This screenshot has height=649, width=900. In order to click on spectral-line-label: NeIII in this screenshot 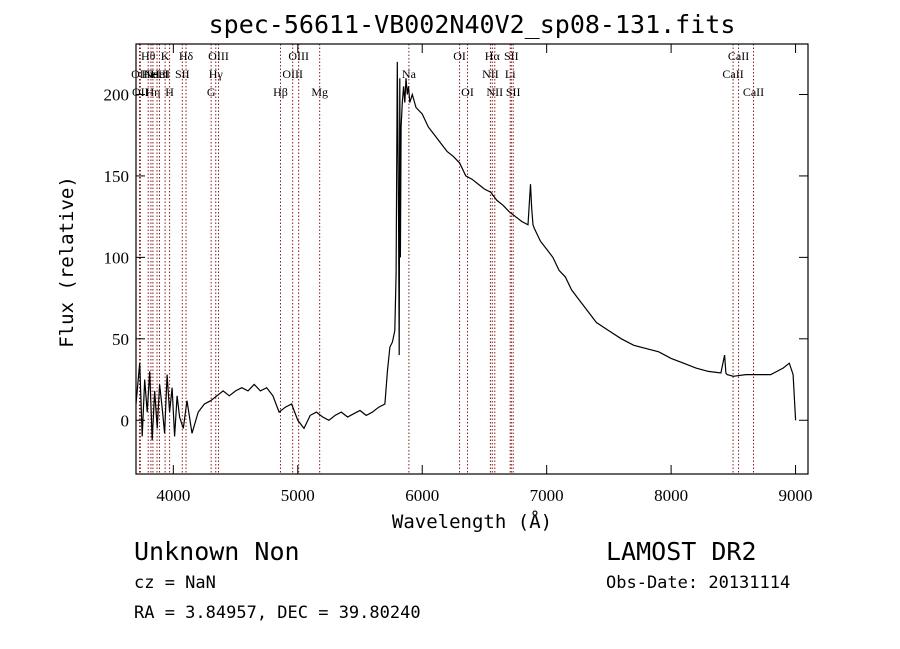, I will do `click(157, 74)`.